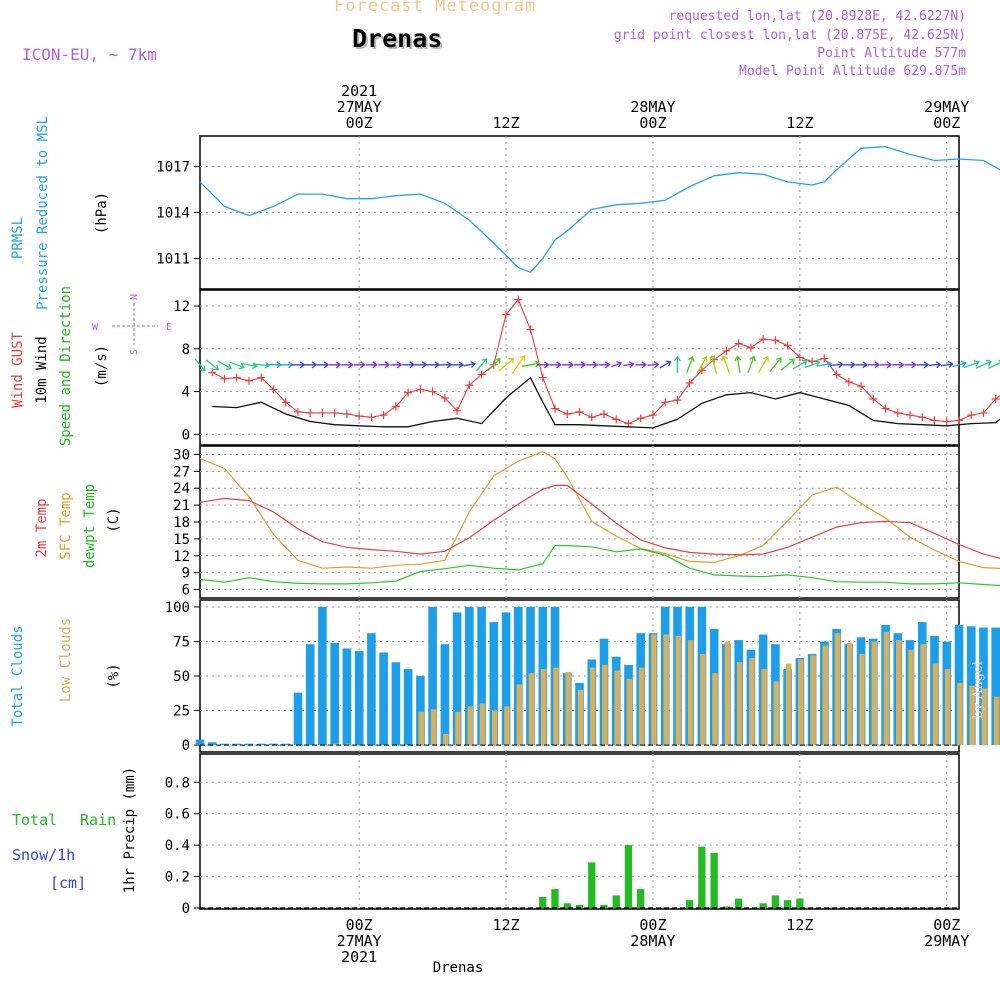 Image resolution: width=1000 pixels, height=1000 pixels. Describe the element at coordinates (66, 366) in the screenshot. I see `speed-direction-label: Speed and Direction` at that location.